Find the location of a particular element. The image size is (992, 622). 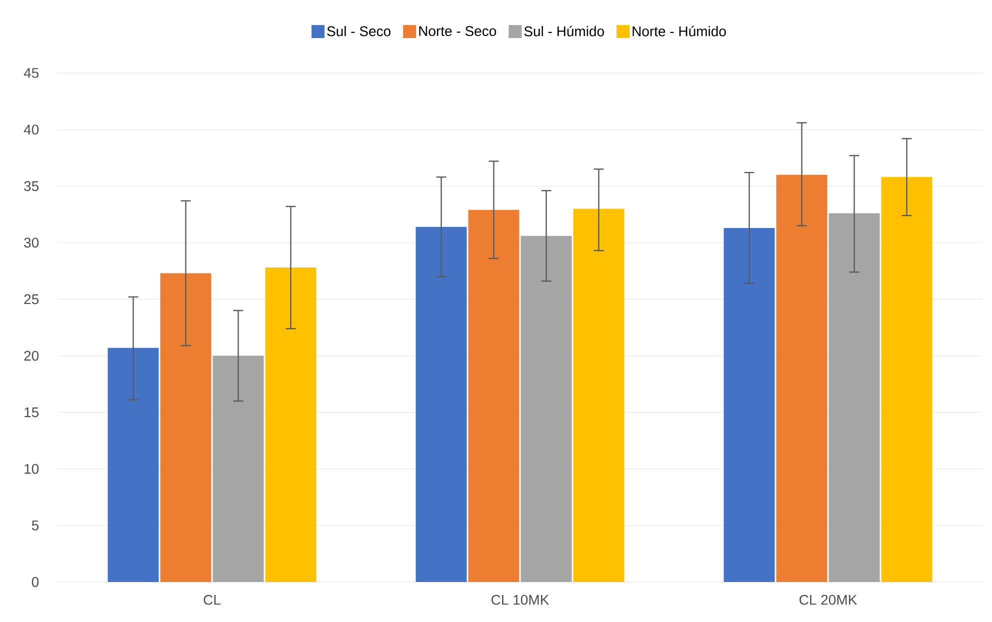

legend-label: Sul - Seco is located at coordinates (359, 31).